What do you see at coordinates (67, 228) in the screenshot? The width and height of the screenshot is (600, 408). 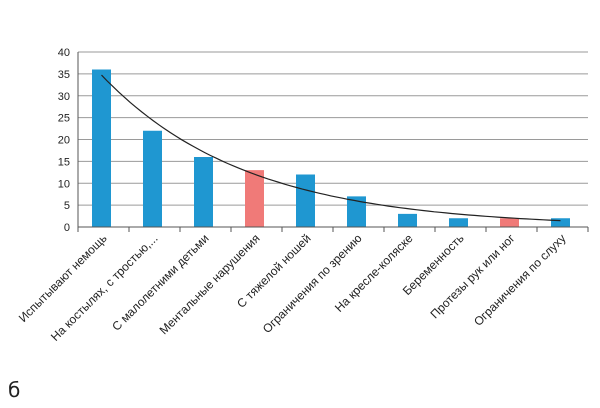 I see `y-tick-label: 0` at bounding box center [67, 228].